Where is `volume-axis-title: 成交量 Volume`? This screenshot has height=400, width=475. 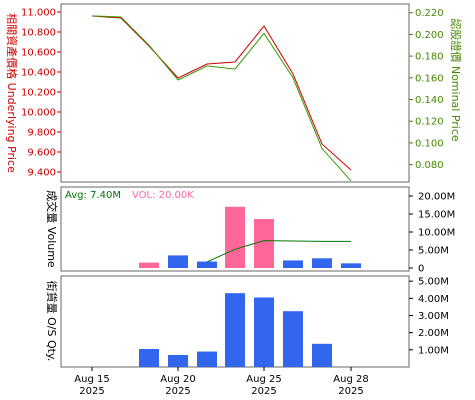 volume-axis-title: 成交量 Volume is located at coordinates (52, 229).